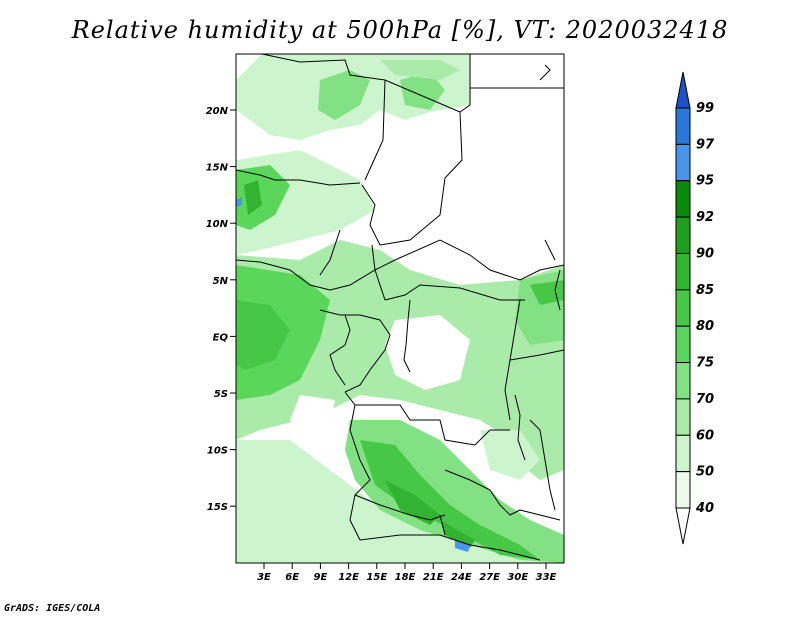 This screenshot has height=618, width=800. I want to click on lat-tick-label: 15S, so click(217, 507).